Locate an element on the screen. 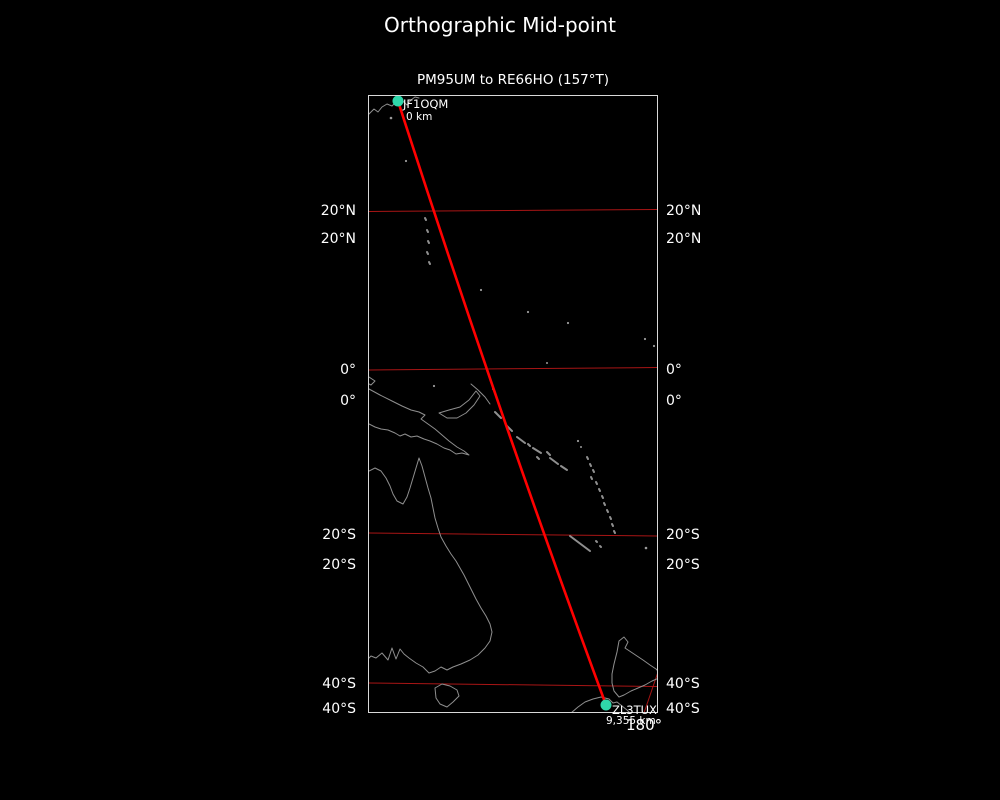 The width and height of the screenshot is (1000, 800). coast-new-guinea-west is located at coordinates (372, 381).